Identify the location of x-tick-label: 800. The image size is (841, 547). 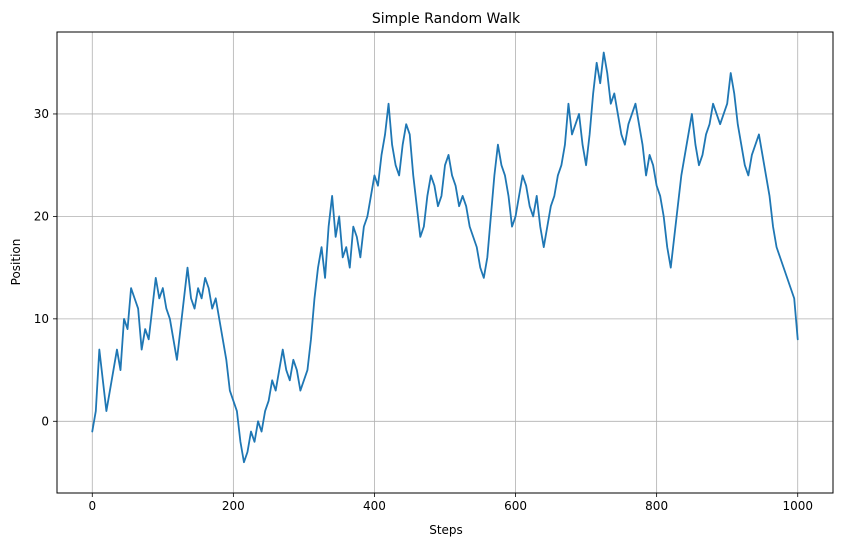
(656, 506).